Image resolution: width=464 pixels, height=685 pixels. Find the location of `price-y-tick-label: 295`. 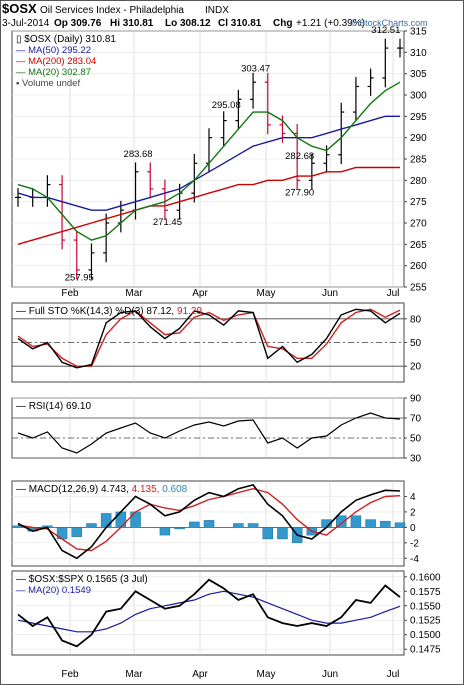

price-y-tick-label: 295 is located at coordinates (418, 117).